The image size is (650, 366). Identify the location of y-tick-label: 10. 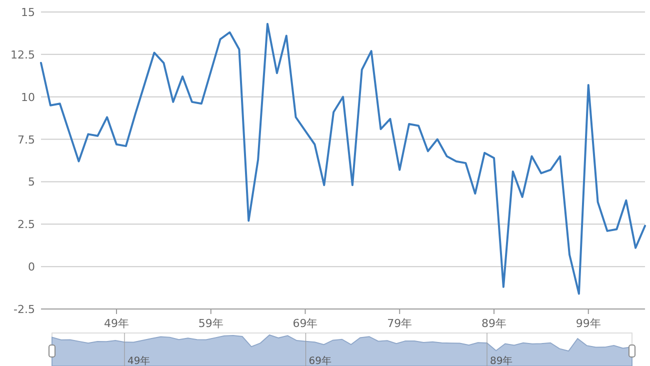
(28, 97).